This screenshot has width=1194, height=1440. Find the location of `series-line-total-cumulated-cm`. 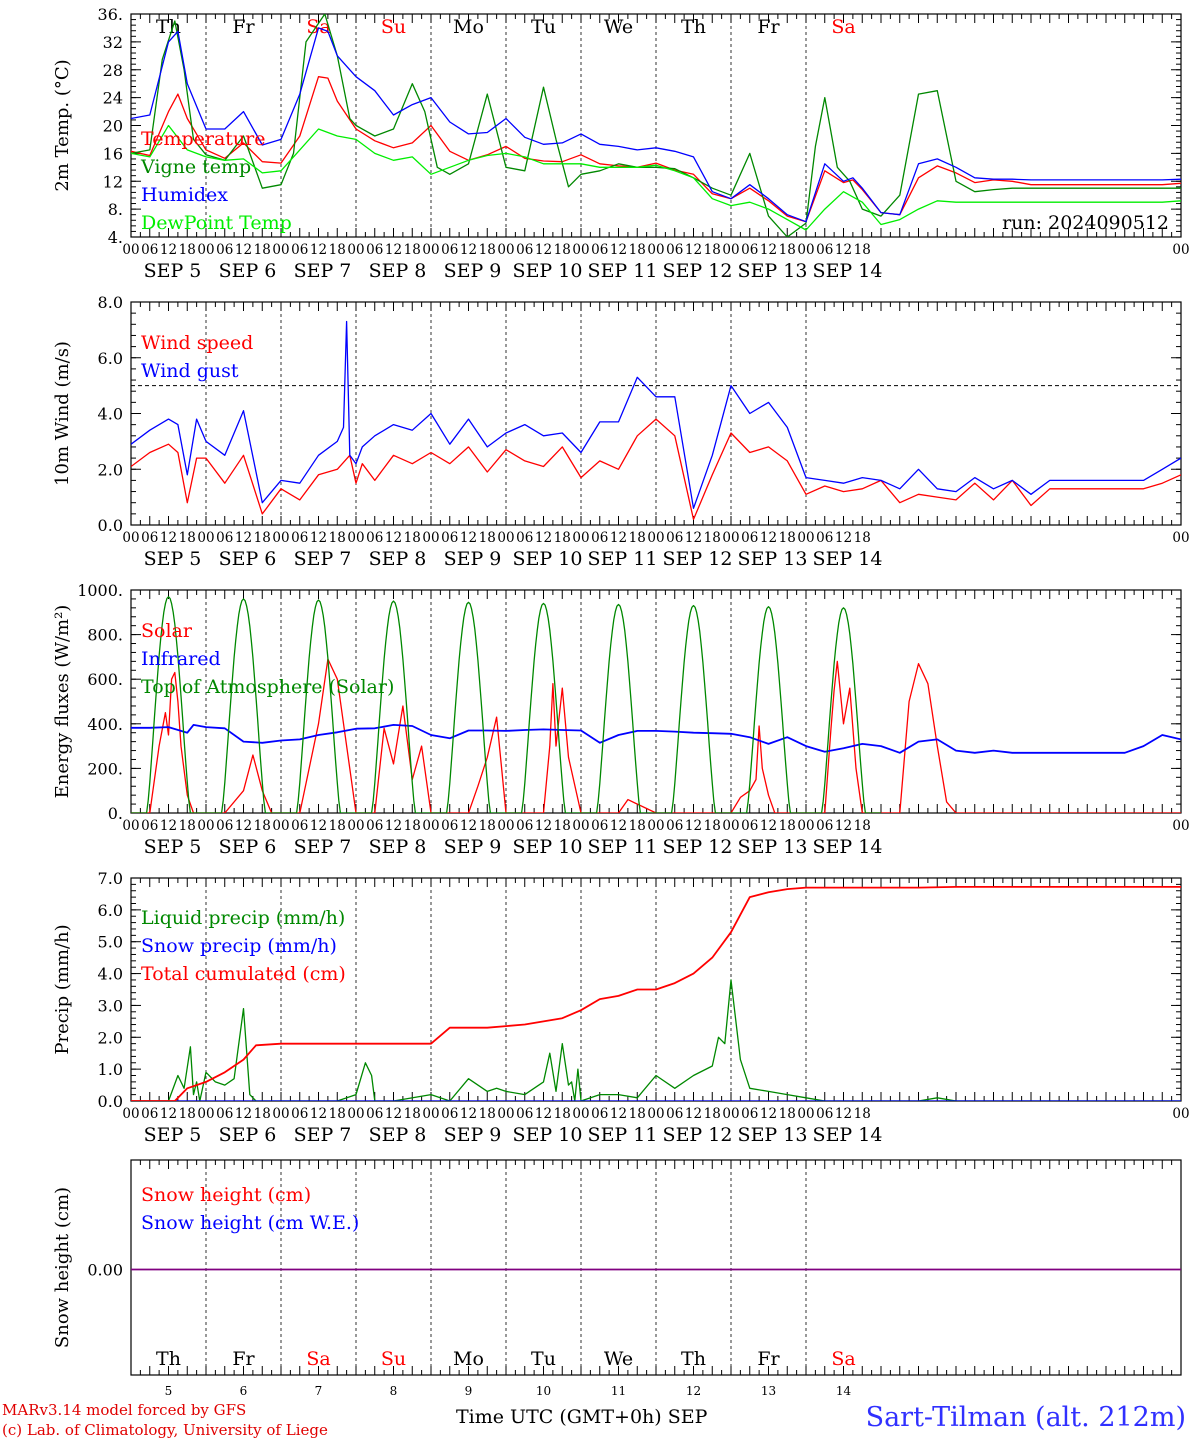

series-line-total-cumulated-cm is located at coordinates (656, 993).